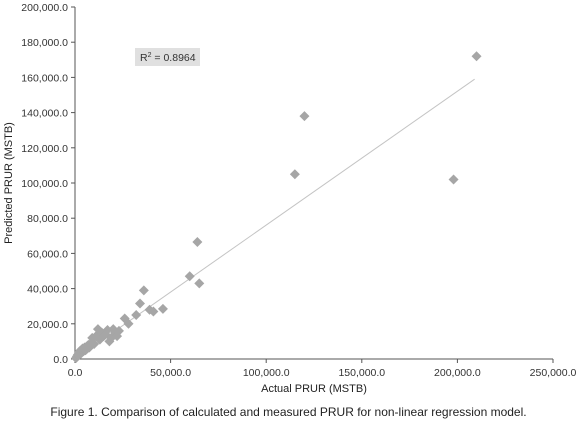 This screenshot has width=577, height=424. Describe the element at coordinates (75, 373) in the screenshot. I see `x-tick-label: 0.0` at that location.